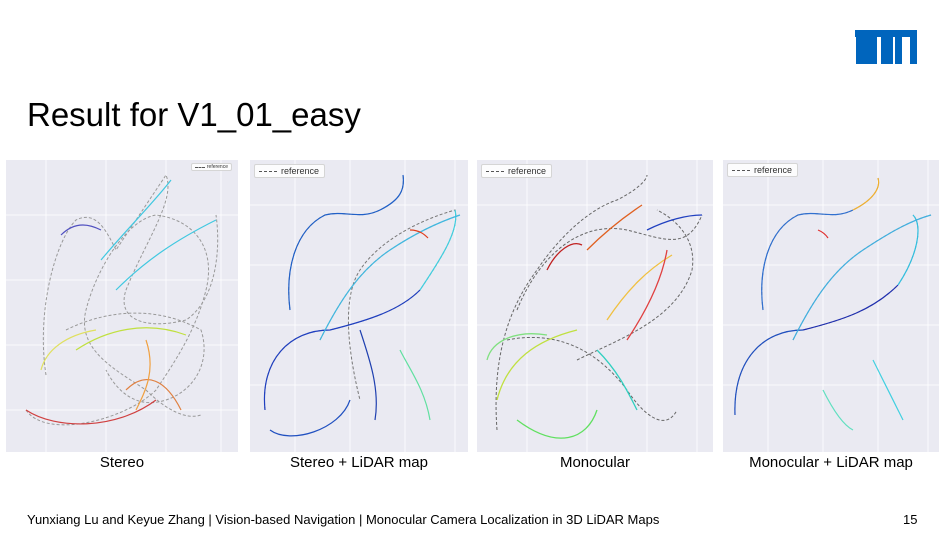 Image resolution: width=945 pixels, height=533 pixels. I want to click on tum-logo, so click(886, 47).